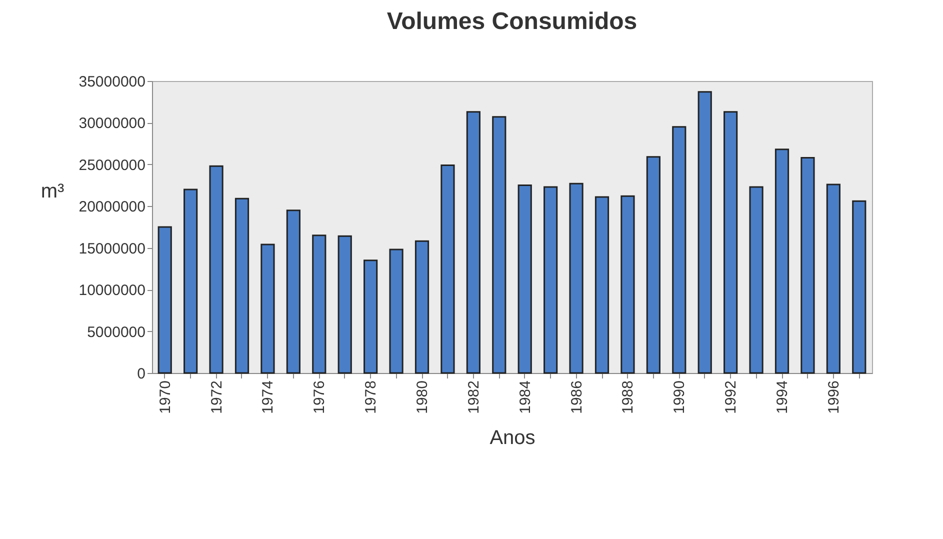 The width and height of the screenshot is (943, 539). Describe the element at coordinates (268, 397) in the screenshot. I see `x-tick-label: 1974` at that location.